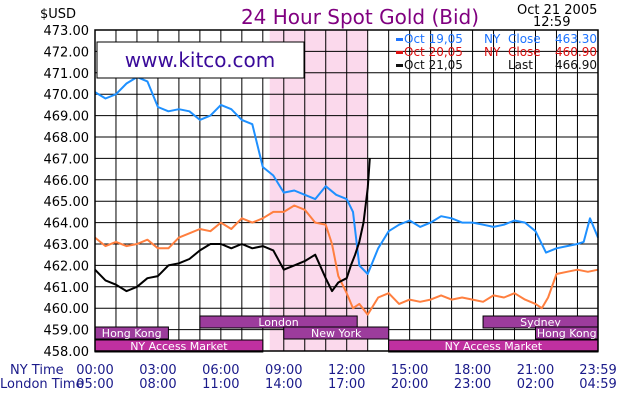  What do you see at coordinates (597, 384) in the screenshot?
I see `x-tick-label-london: 04:59` at bounding box center [597, 384].